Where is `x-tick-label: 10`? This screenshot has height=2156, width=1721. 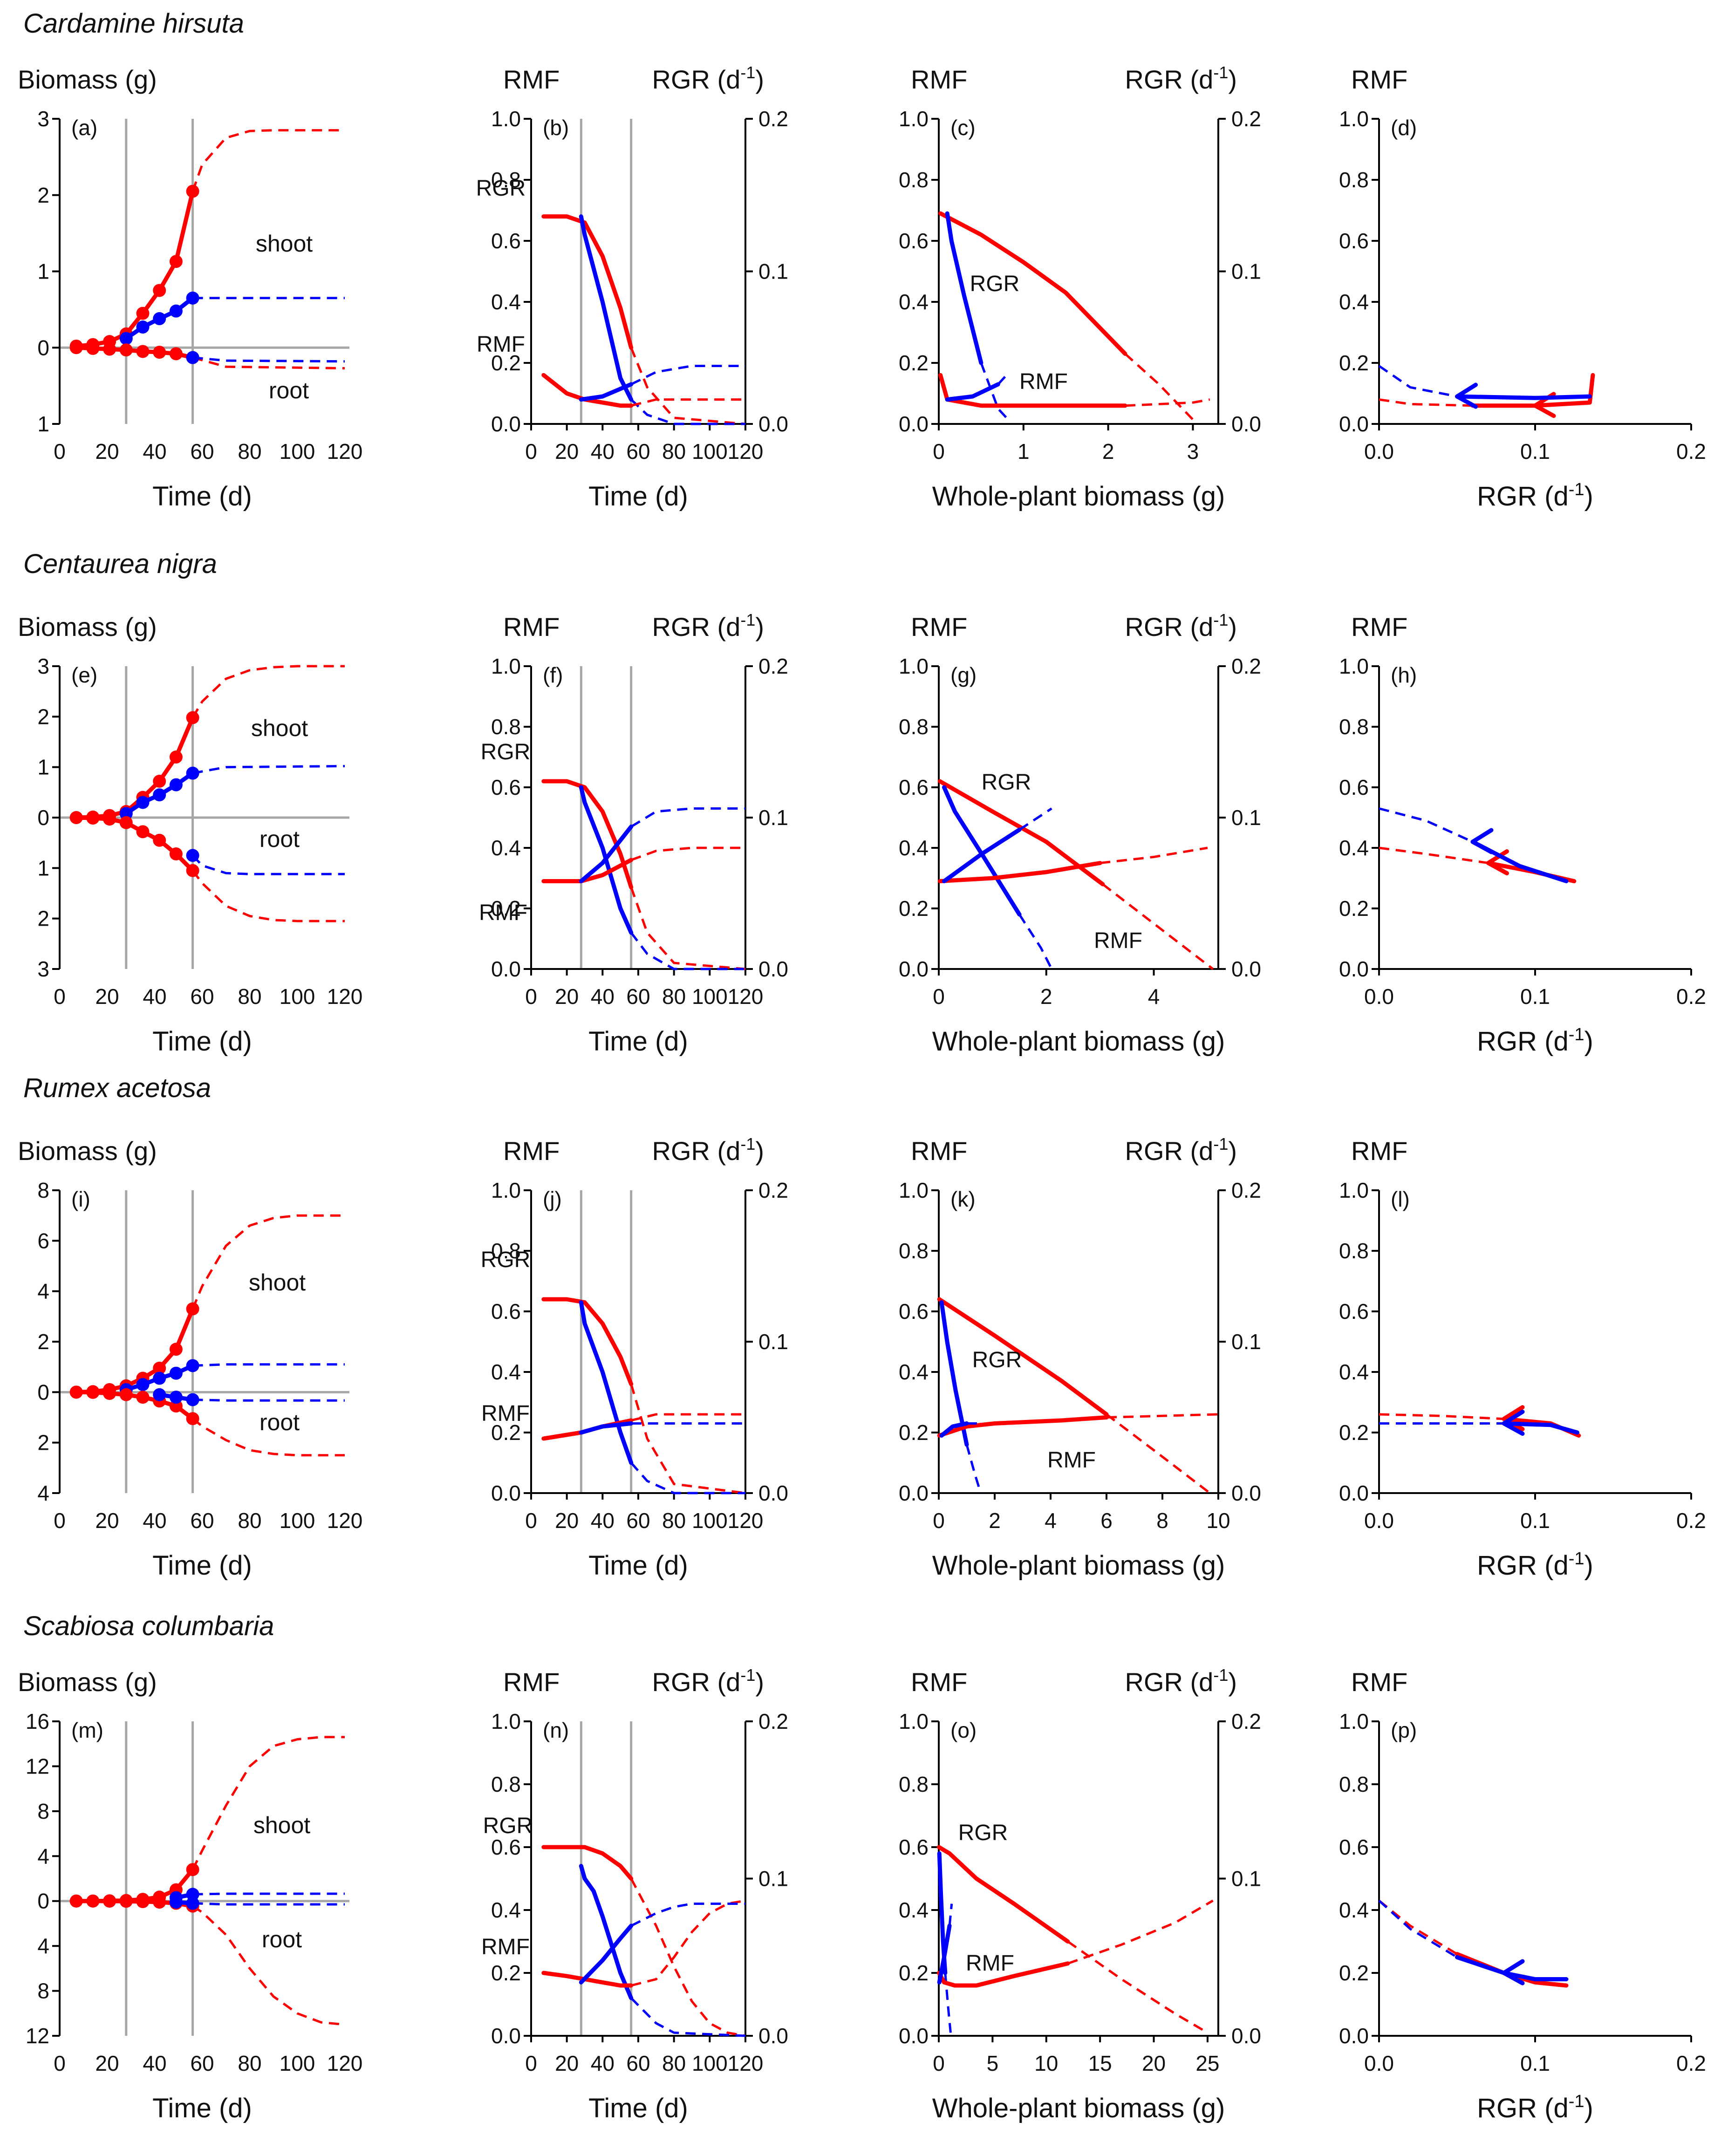
x-tick-label: 10 is located at coordinates (1218, 1520).